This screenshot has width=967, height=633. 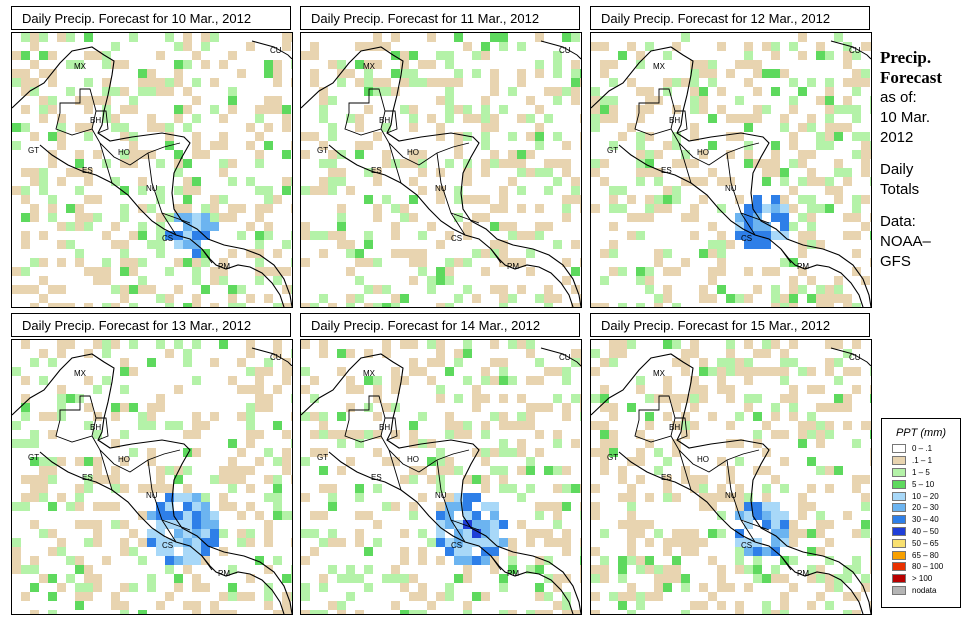 I want to click on precip-map: MX BH GT HO ES NU CS PM CU, so click(x=441, y=170).